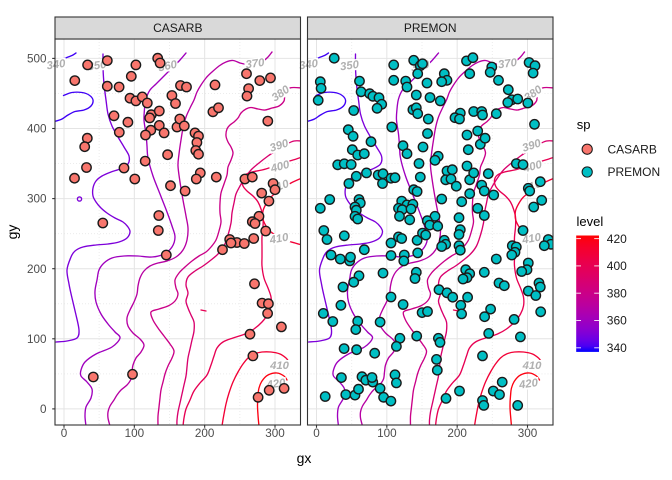 The height and width of the screenshot is (480, 672). Describe the element at coordinates (584, 124) in the screenshot. I see `svg-text: sp` at that location.